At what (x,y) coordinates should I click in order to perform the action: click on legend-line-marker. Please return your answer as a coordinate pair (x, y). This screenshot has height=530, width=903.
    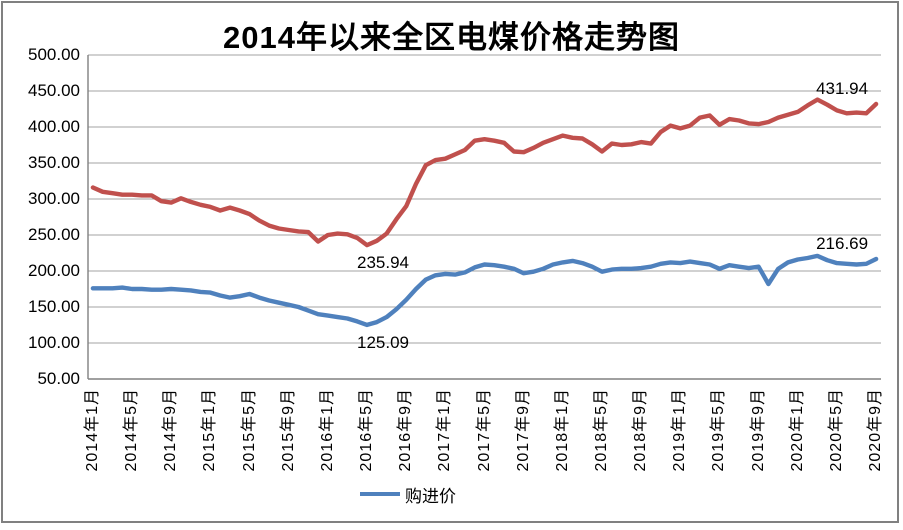
    Looking at the image, I should click on (380, 494).